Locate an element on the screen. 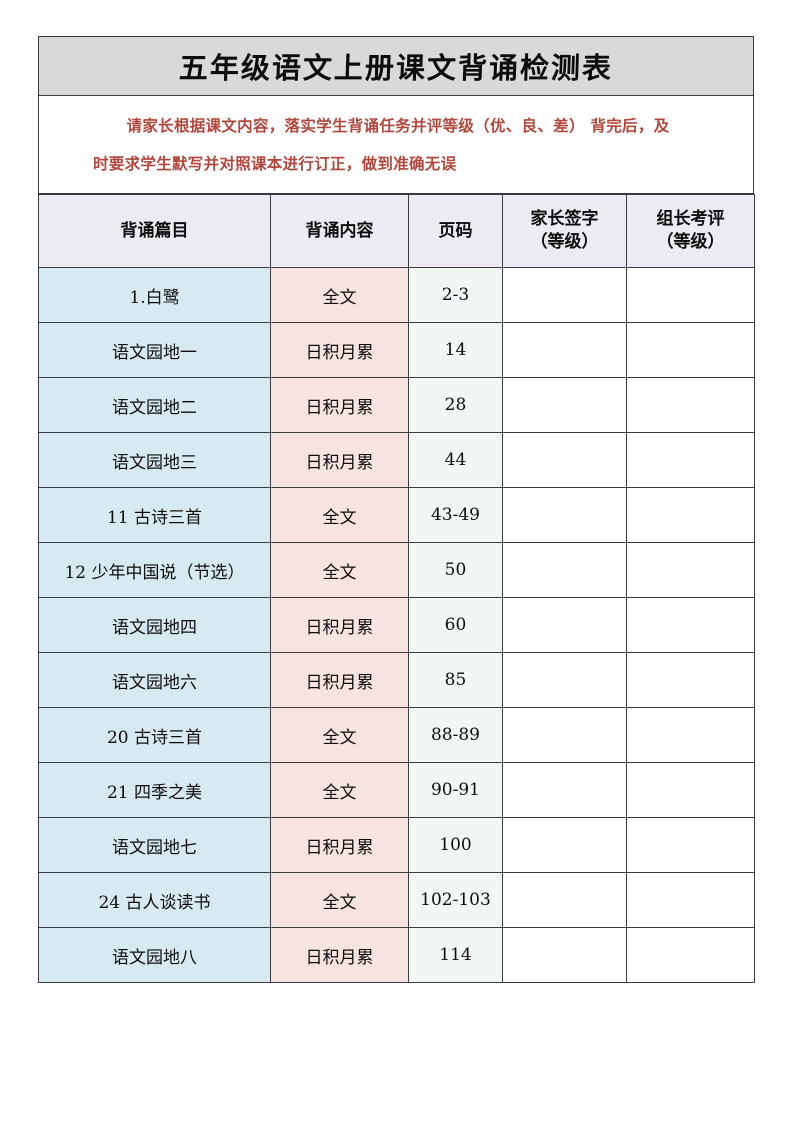  table-row: 语文园地八 日积月累 114 is located at coordinates (396, 955).